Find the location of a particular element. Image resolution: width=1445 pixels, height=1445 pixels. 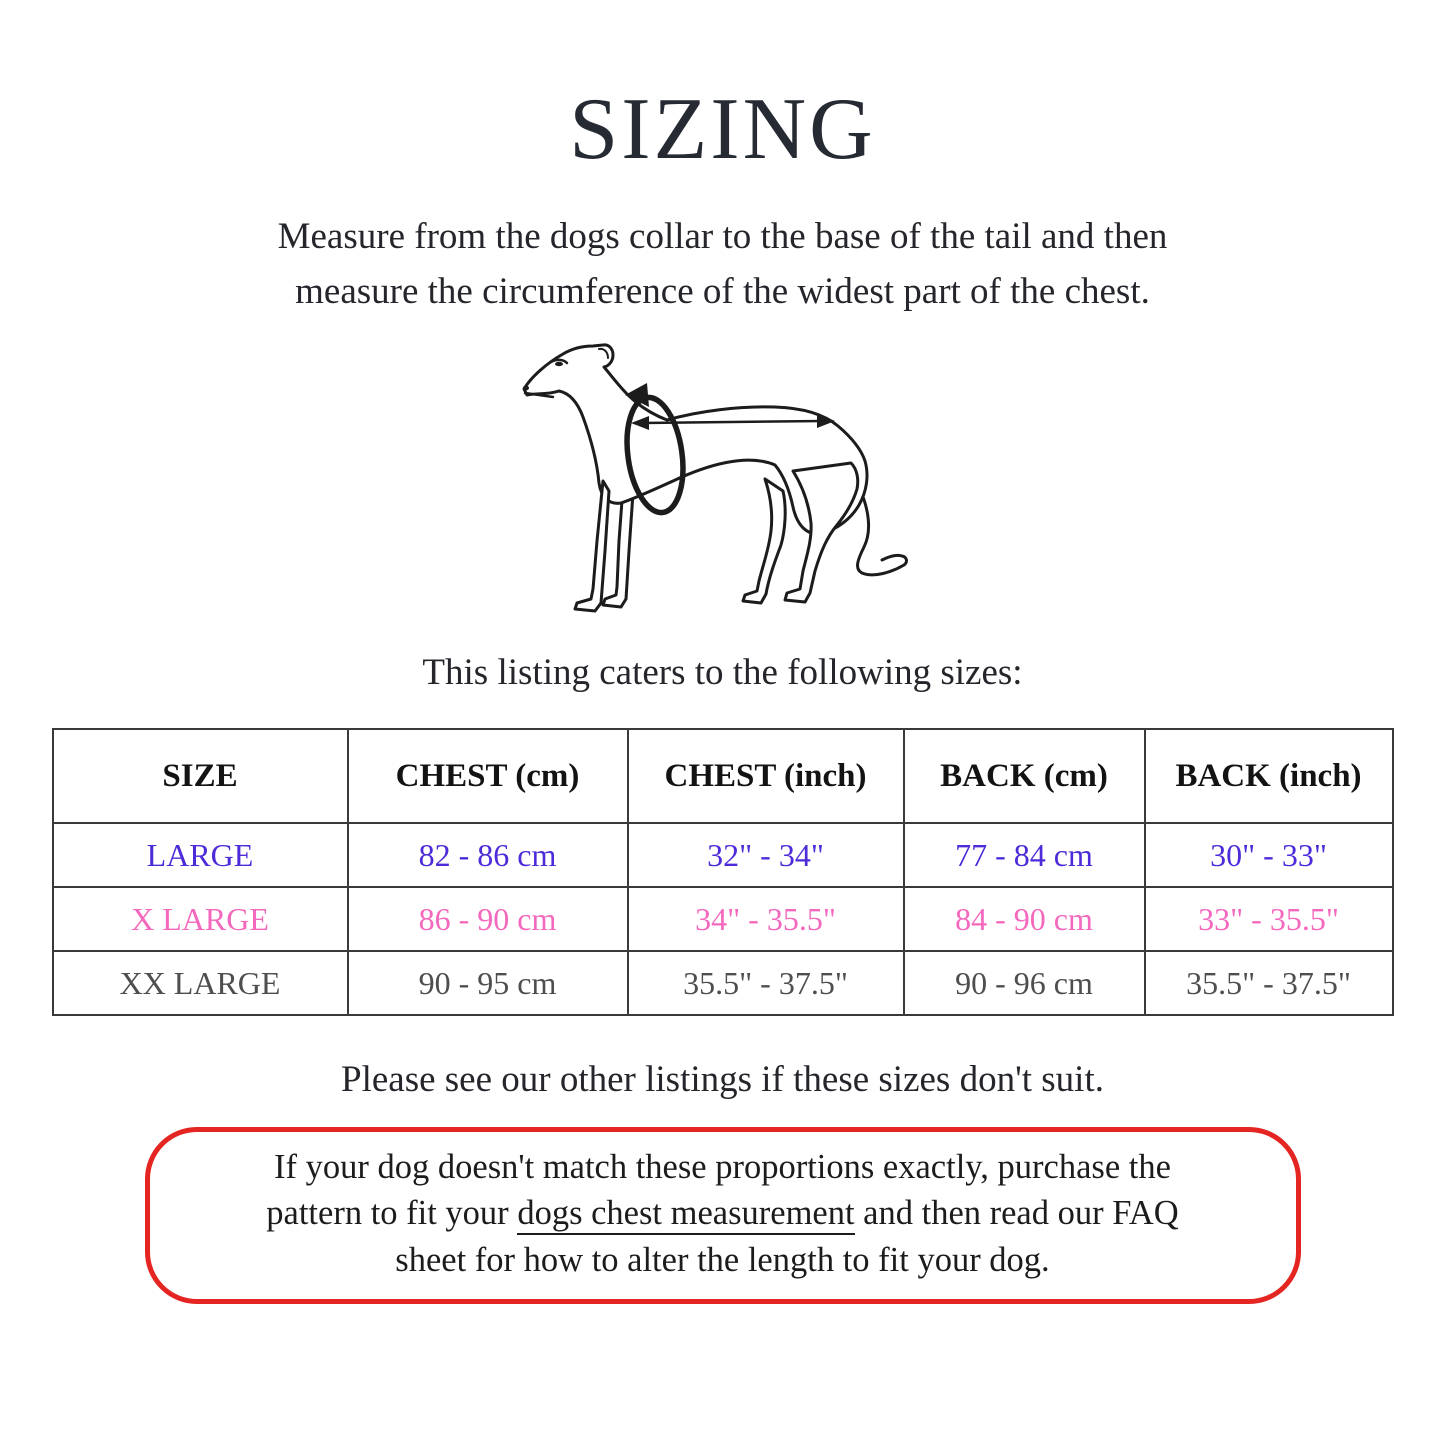

dog-eye is located at coordinates (558, 364).